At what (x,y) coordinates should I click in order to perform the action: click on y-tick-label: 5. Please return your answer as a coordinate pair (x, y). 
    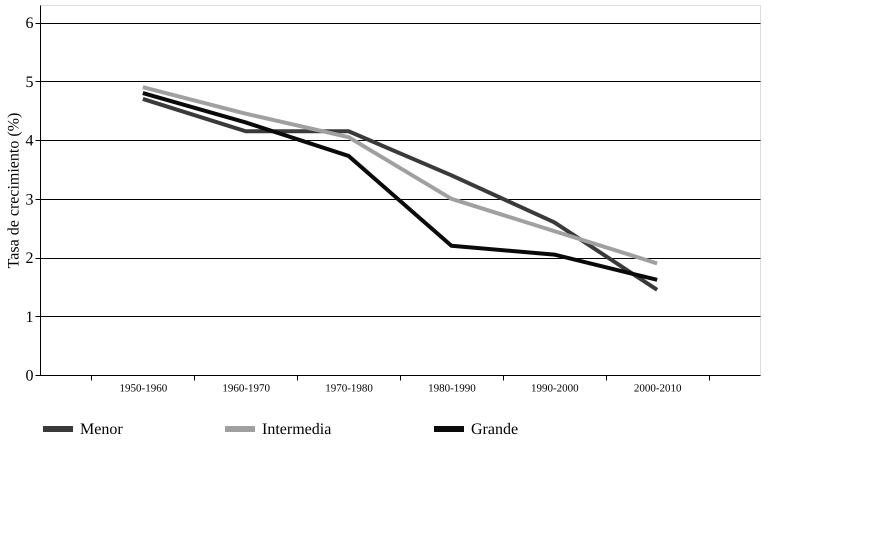
    Looking at the image, I should click on (30, 82).